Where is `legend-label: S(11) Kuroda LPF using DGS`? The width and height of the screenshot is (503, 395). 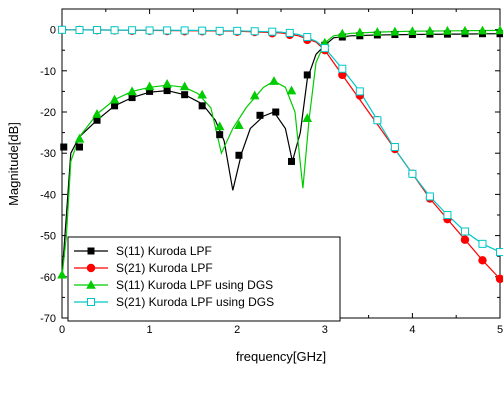
legend-label: S(11) Kuroda LPF using DGS is located at coordinates (194, 285).